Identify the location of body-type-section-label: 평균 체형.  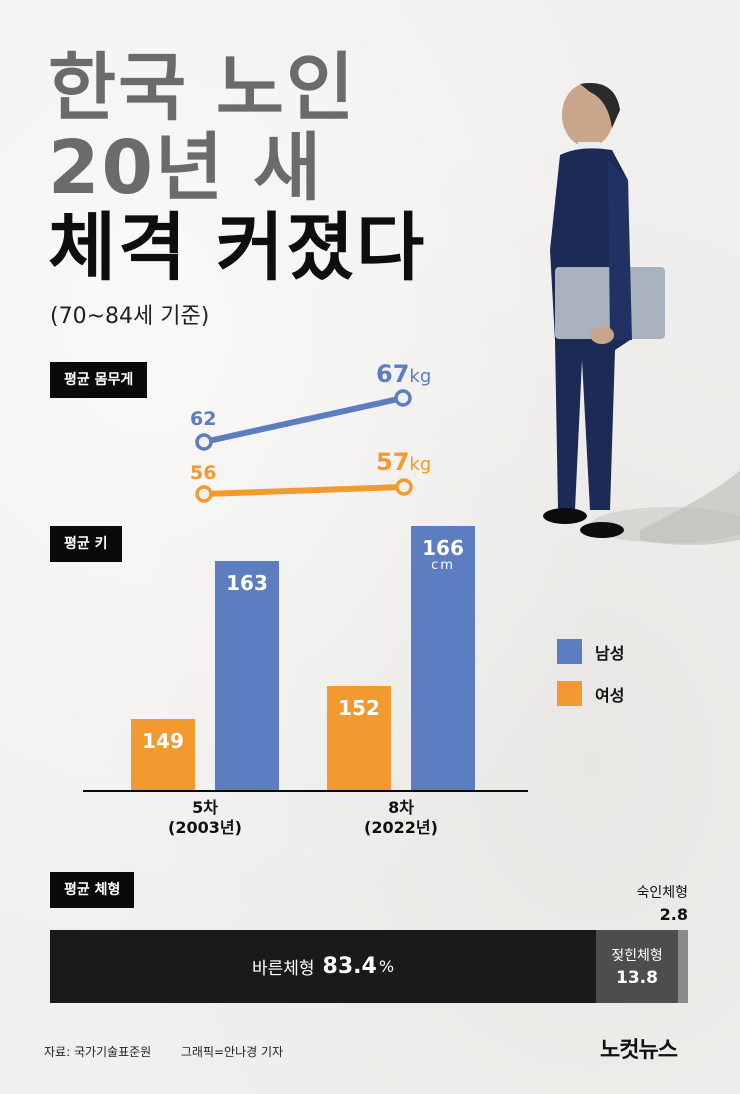
(92, 890).